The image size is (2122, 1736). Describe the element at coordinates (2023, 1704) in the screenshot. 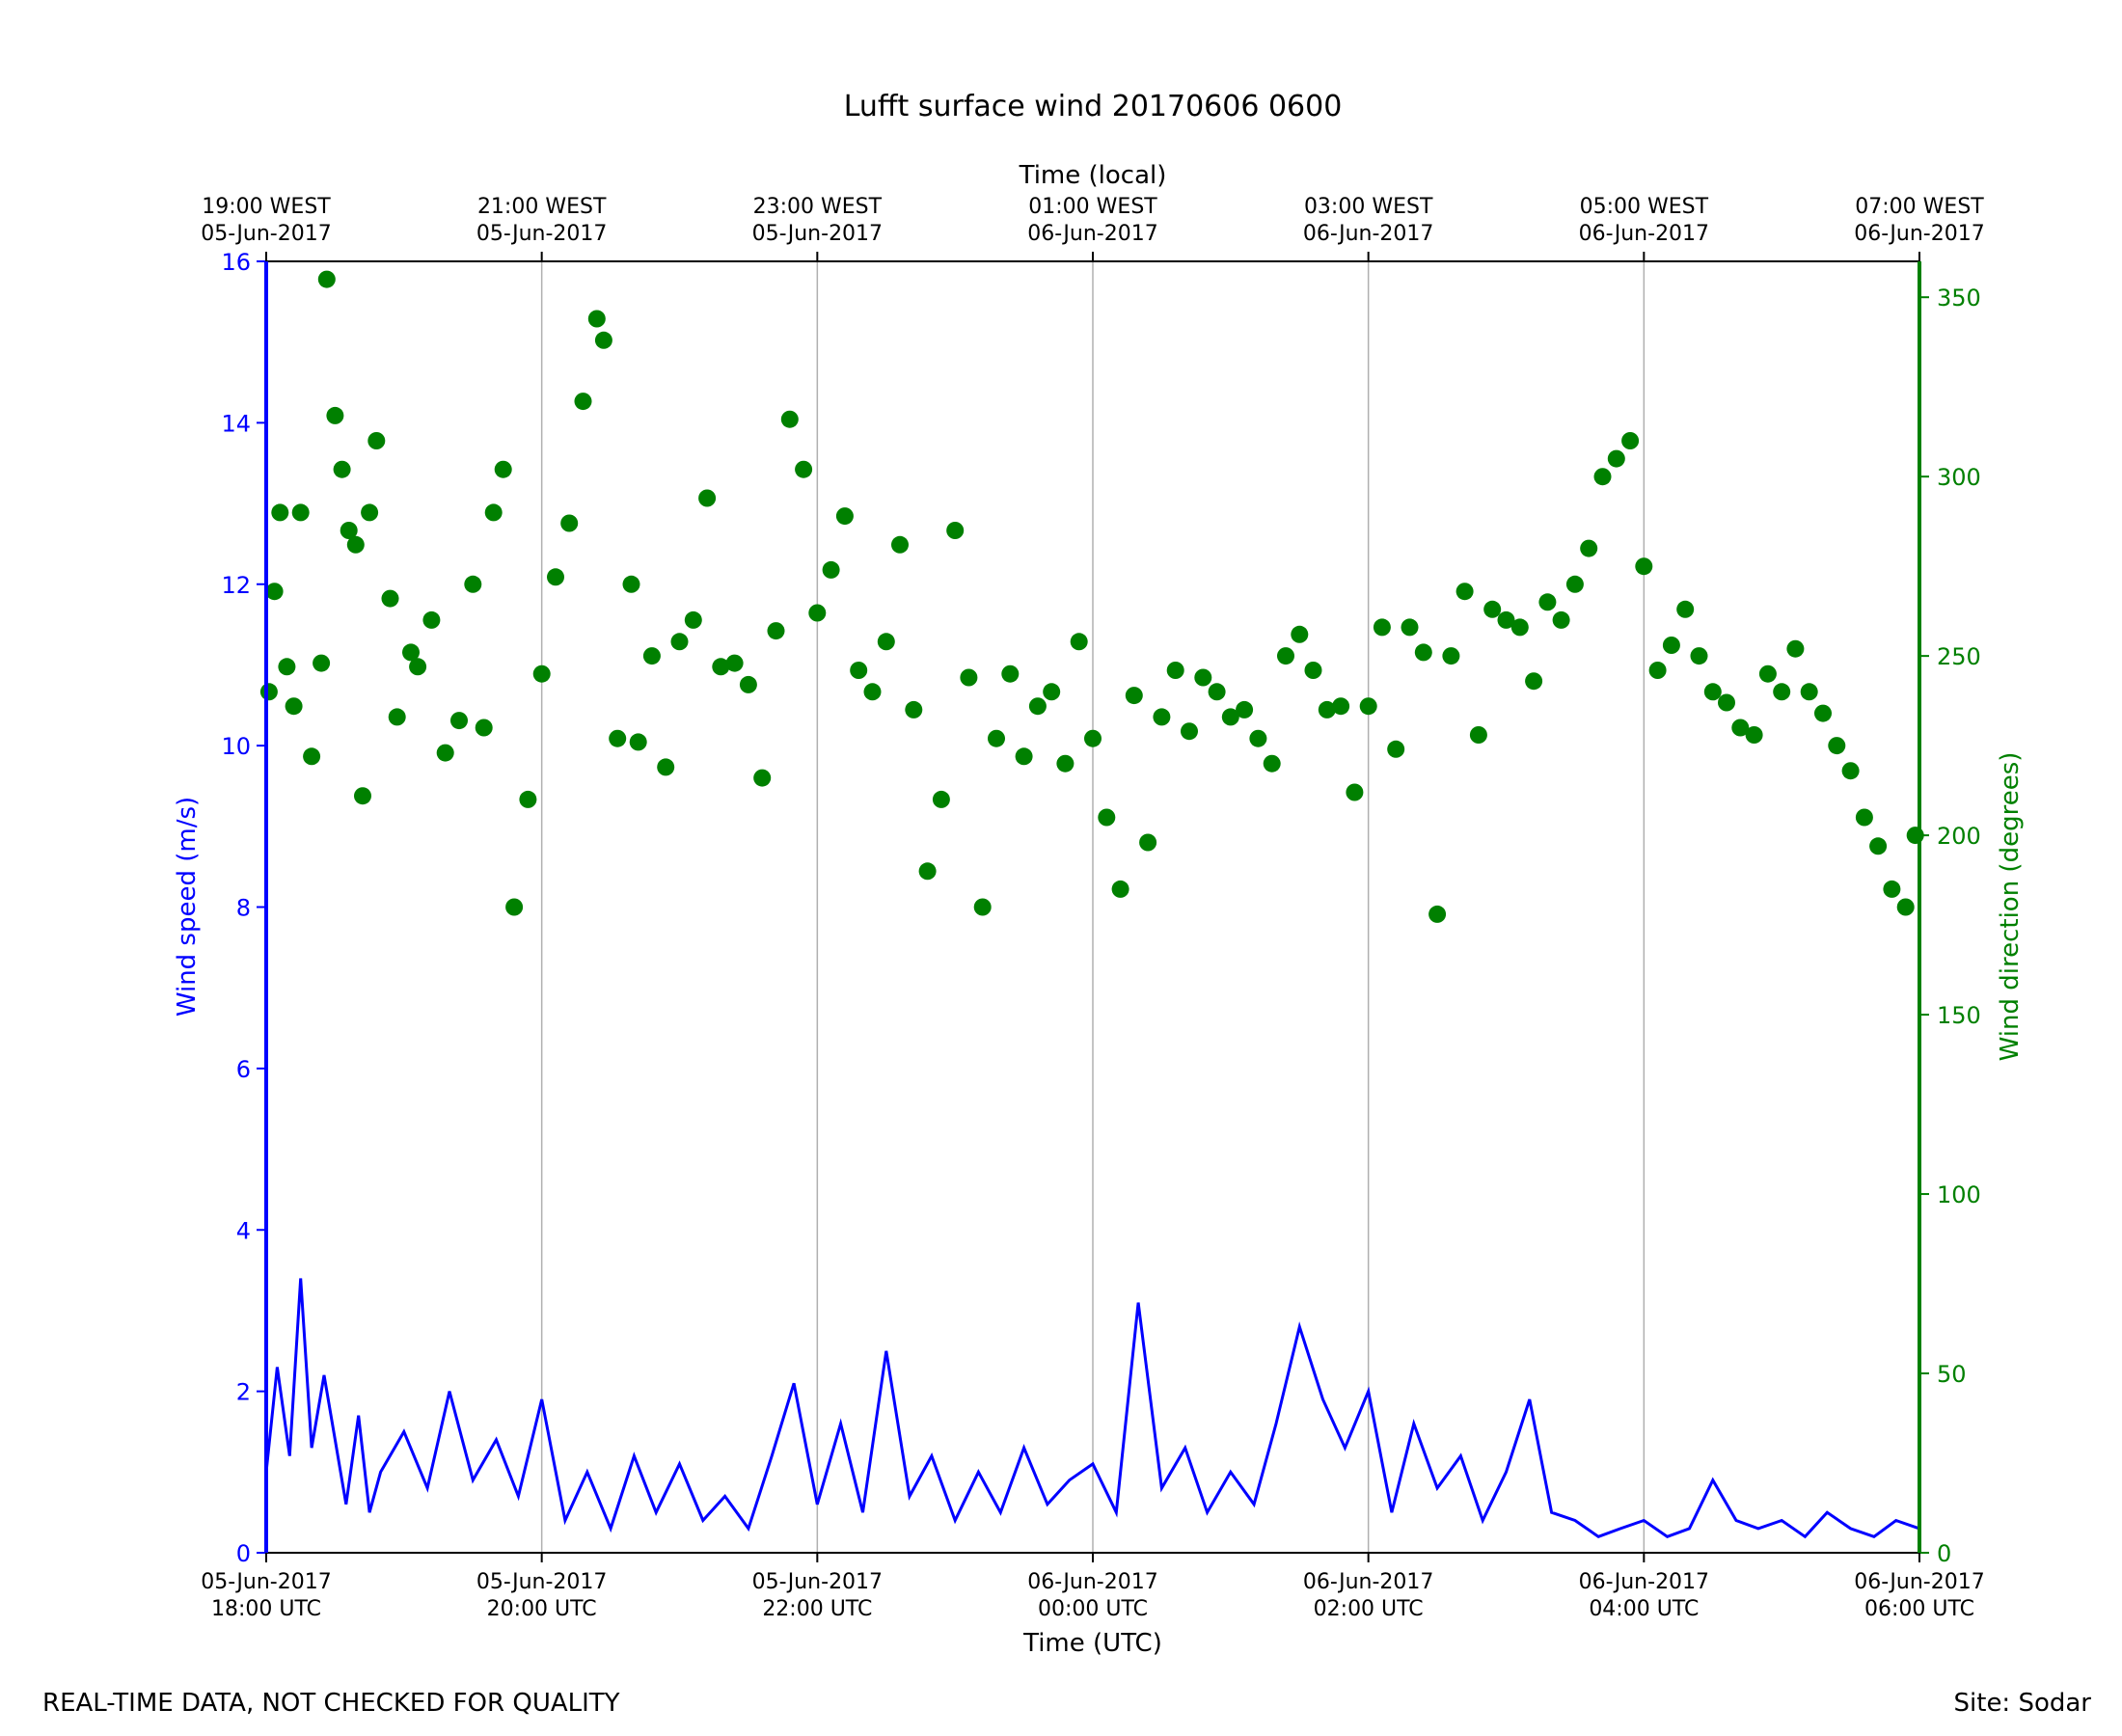

I see `footer-site: Site: Sodar` at that location.